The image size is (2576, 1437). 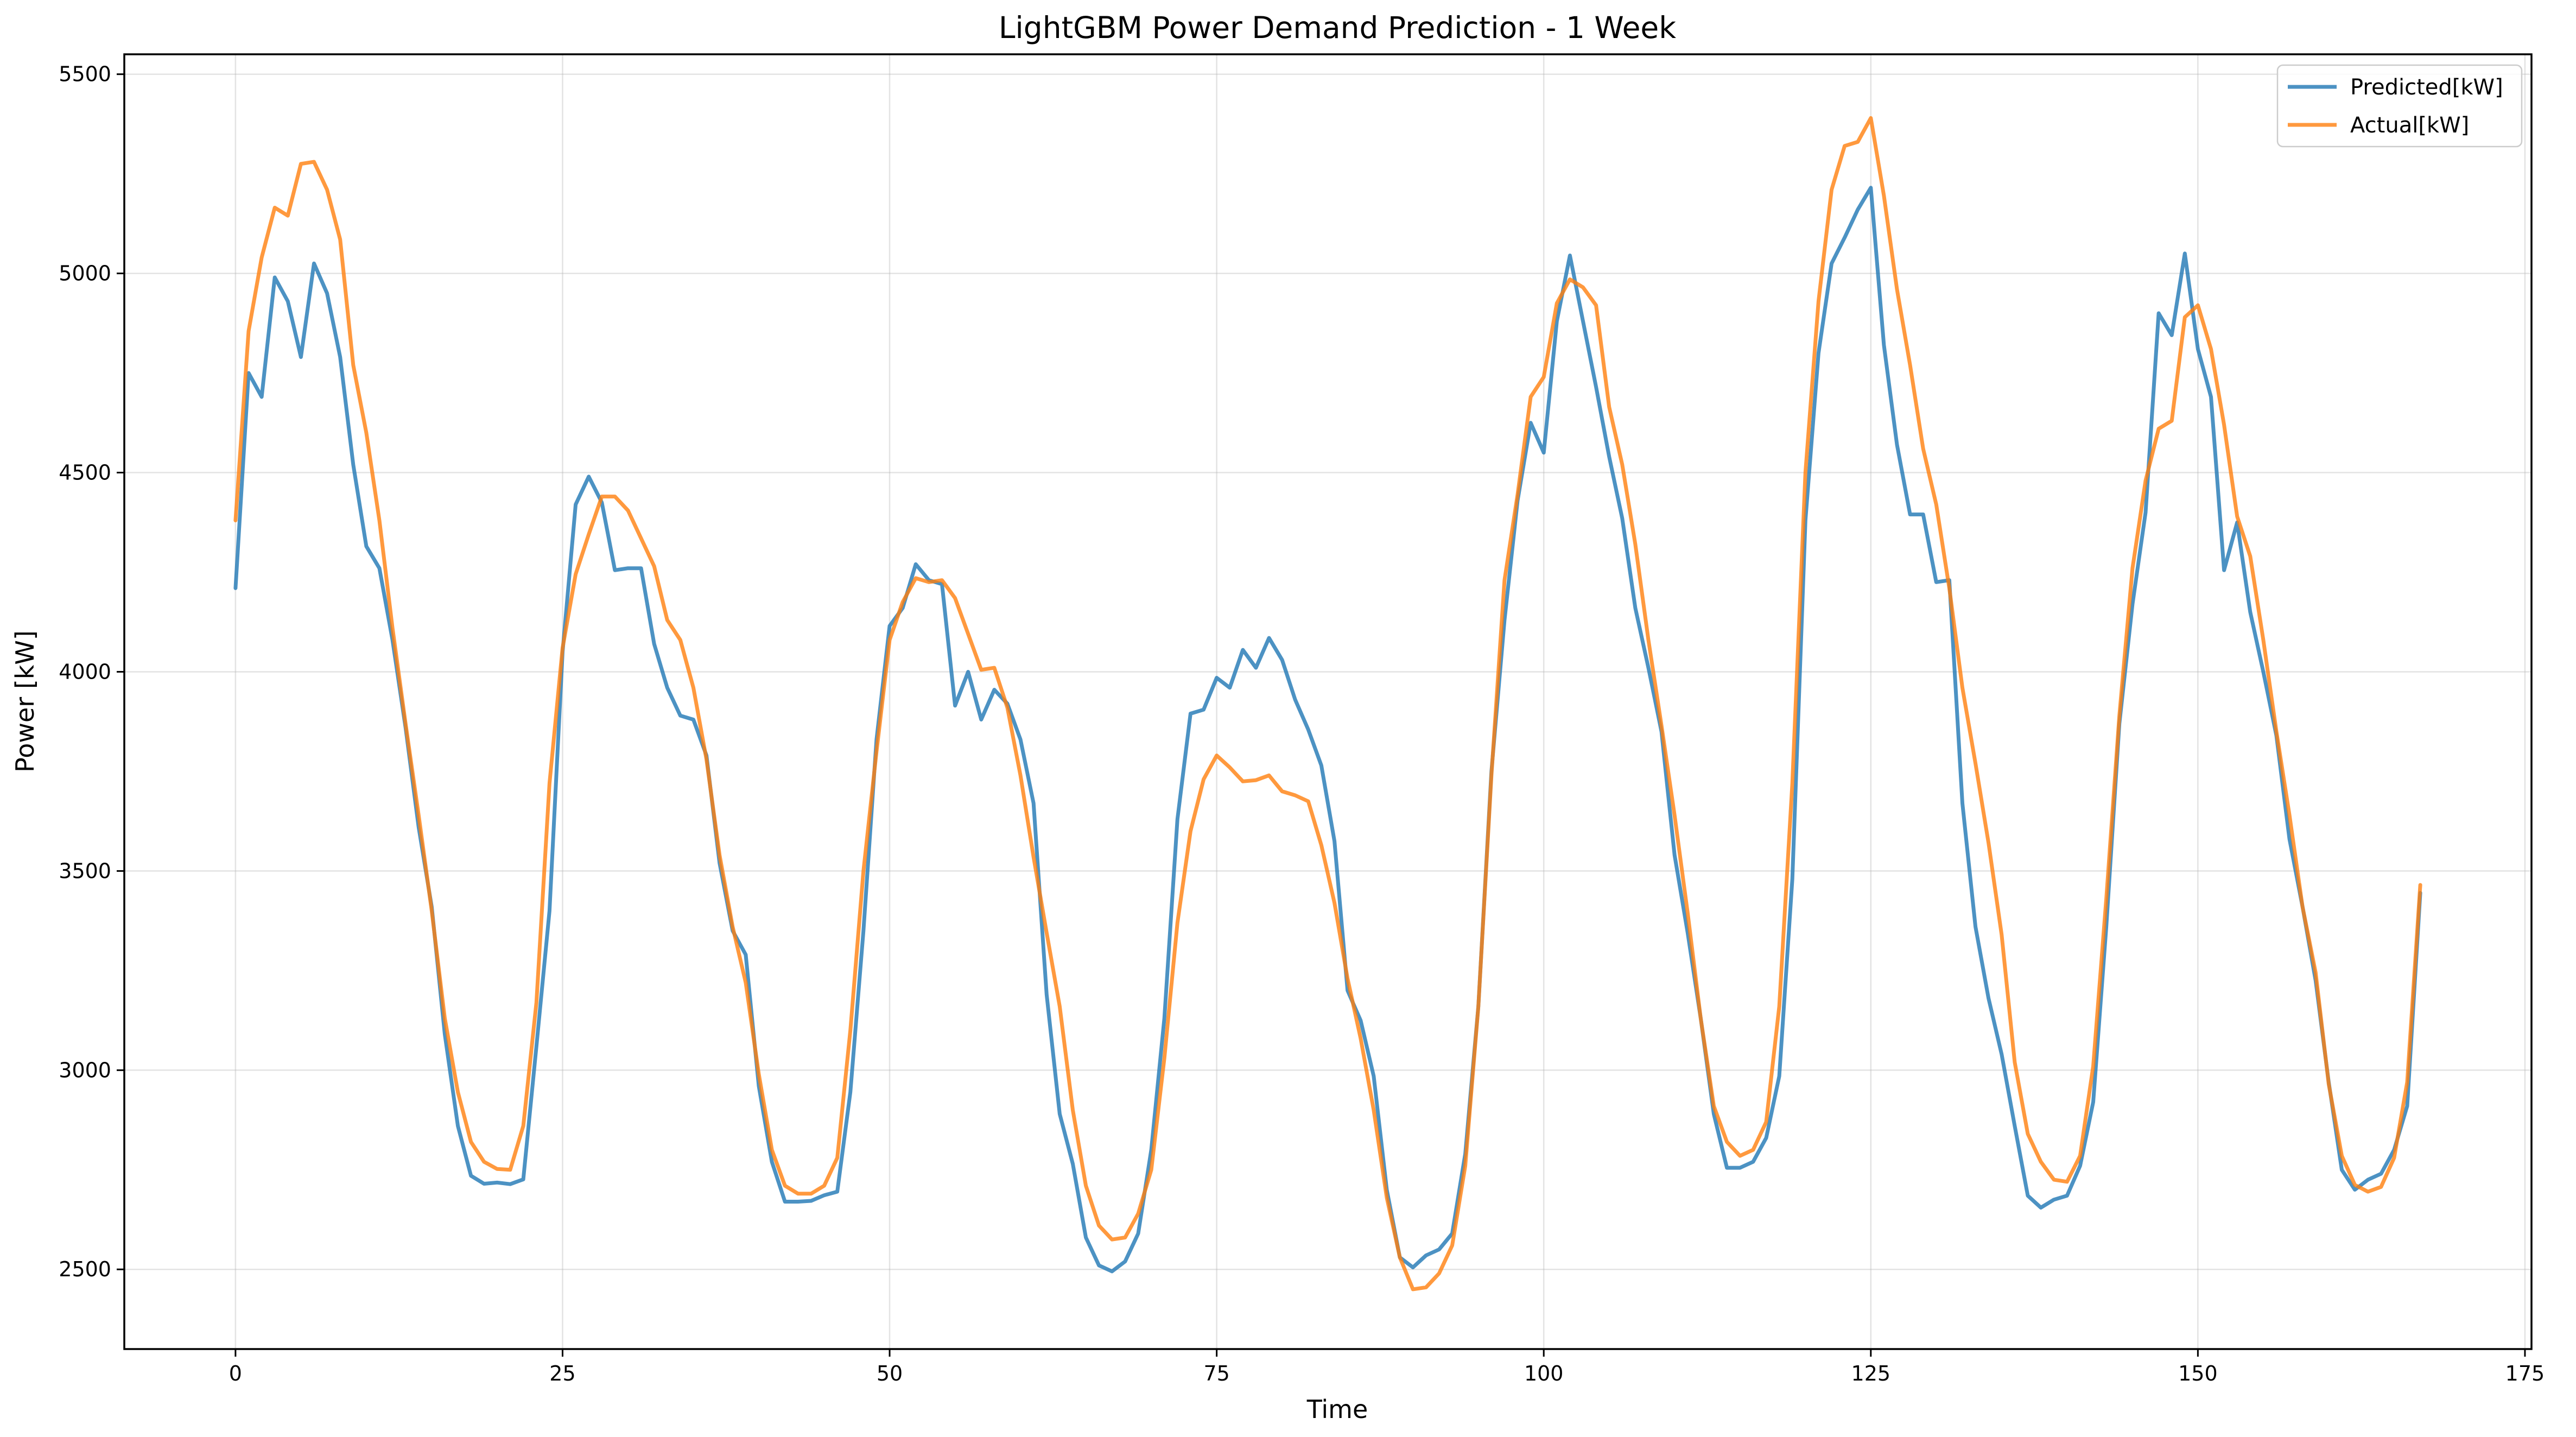 I want to click on x-tick-label: 175, so click(x=2525, y=1373).